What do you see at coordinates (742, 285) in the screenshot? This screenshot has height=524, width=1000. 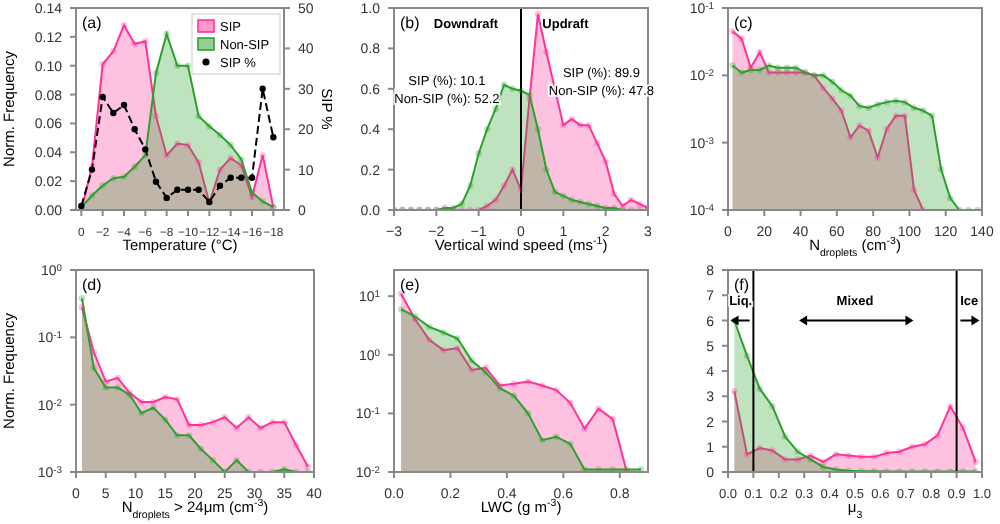 I see `chart-title: (f)` at bounding box center [742, 285].